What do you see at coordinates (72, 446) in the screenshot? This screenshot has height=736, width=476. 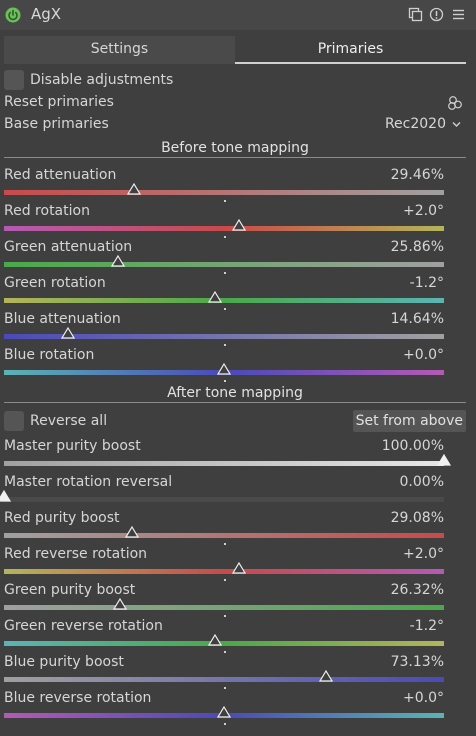 I see `master-purity-boost-label: Master purity boost` at bounding box center [72, 446].